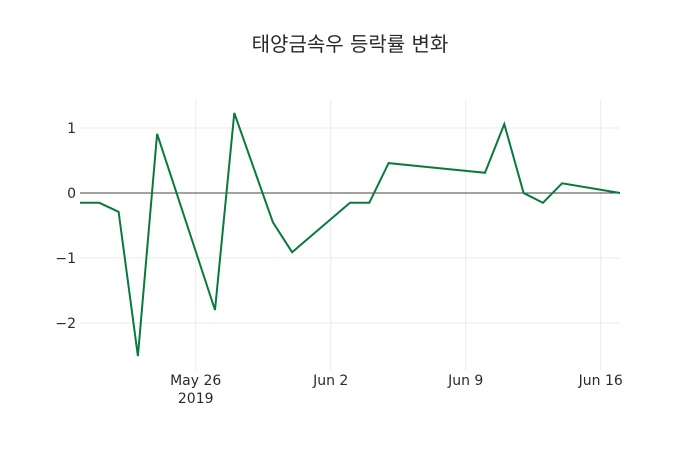  Describe the element at coordinates (65, 259) in the screenshot. I see `y-tick-label: −1` at that location.